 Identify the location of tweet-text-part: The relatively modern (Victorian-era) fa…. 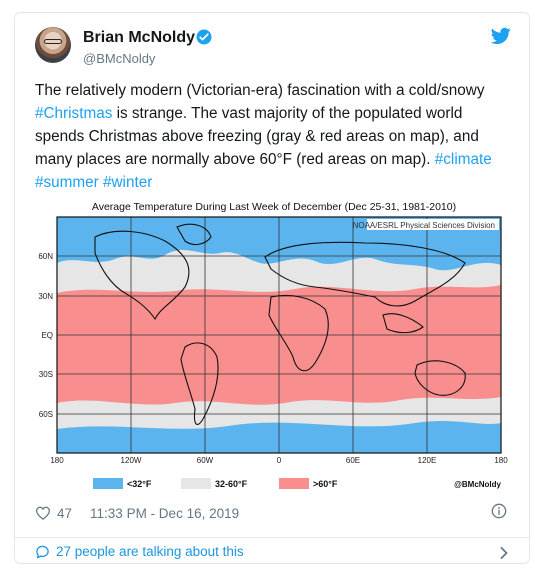
(260, 90).